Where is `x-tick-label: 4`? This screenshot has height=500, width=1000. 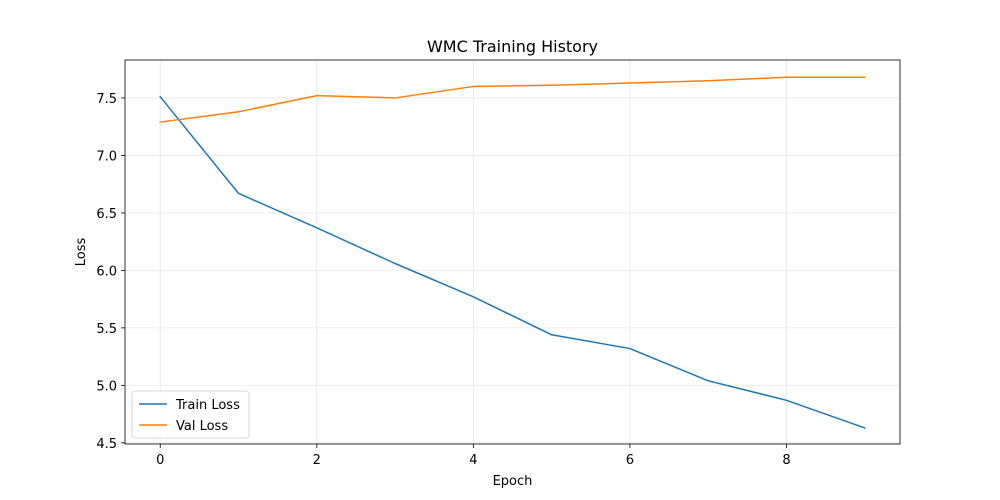 x-tick-label: 4 is located at coordinates (473, 460).